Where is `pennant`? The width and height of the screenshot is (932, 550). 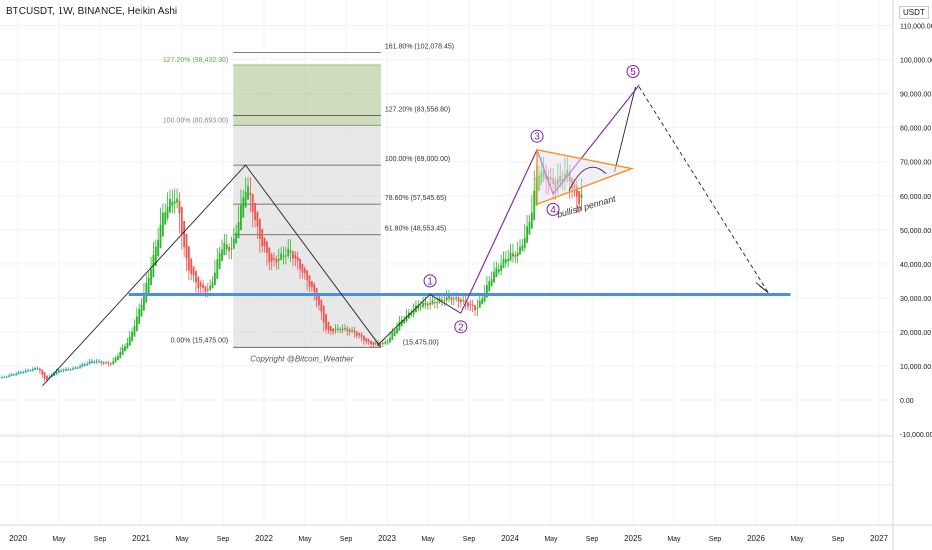
pennant is located at coordinates (585, 177).